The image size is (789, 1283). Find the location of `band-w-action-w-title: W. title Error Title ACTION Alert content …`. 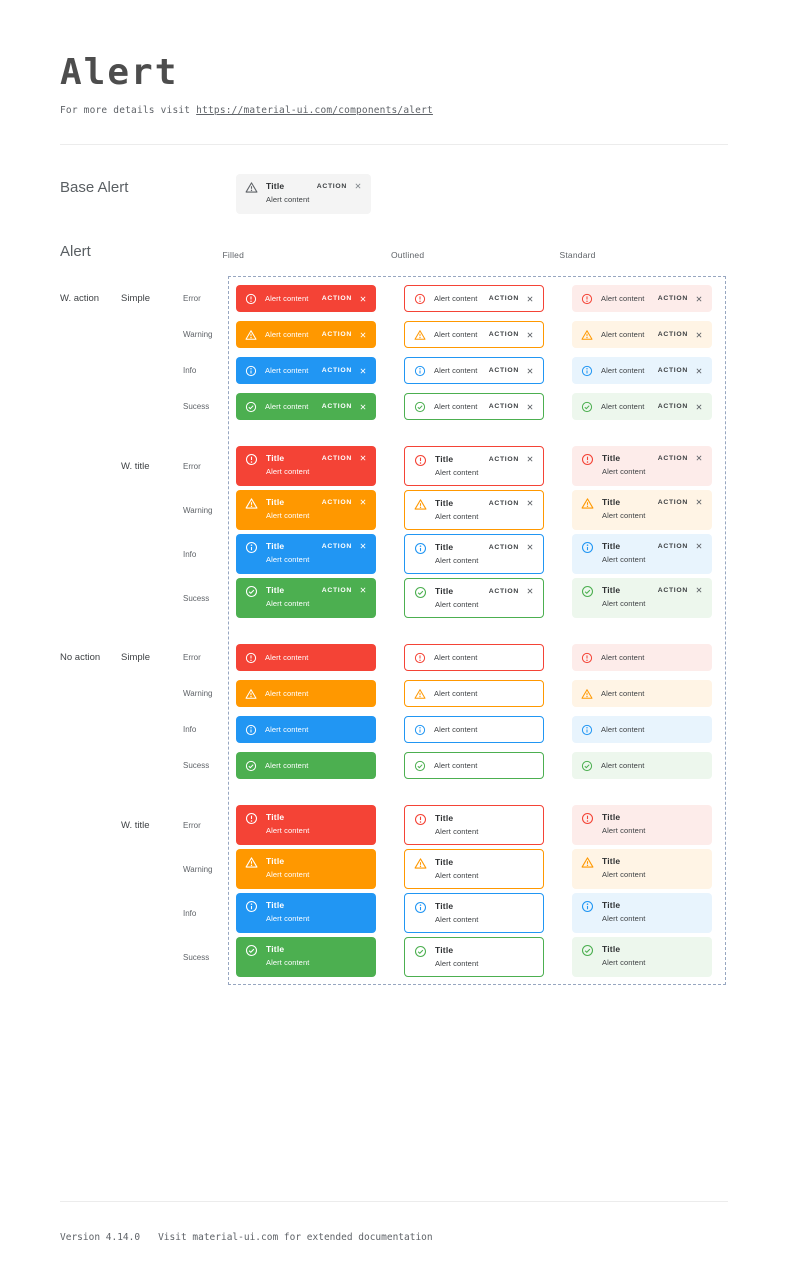

band-w-action-w-title: W. title Error Title ACTION Alert content … is located at coordinates (394, 519).